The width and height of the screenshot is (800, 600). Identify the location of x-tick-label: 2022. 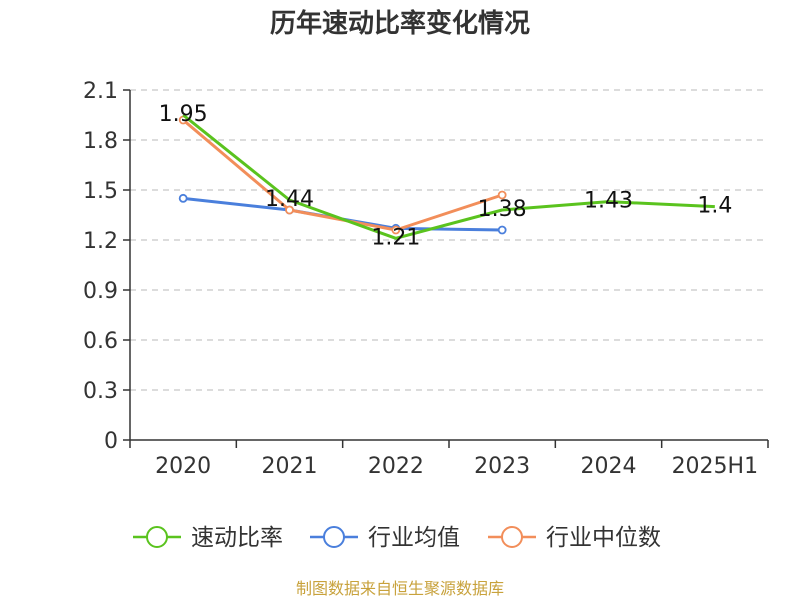
(396, 466).